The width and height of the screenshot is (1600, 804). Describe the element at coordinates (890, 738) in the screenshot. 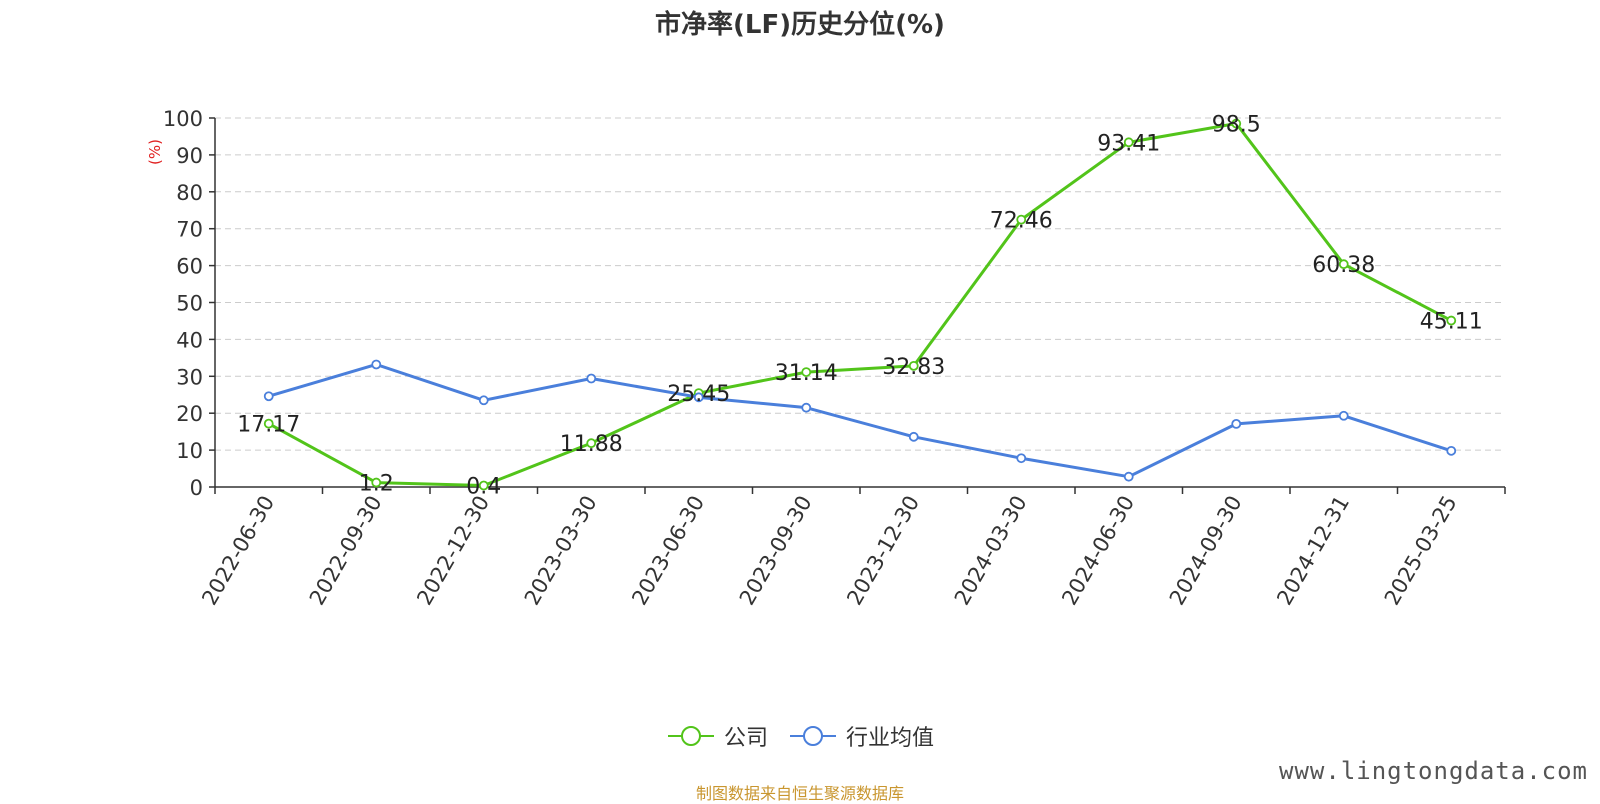

I see `legend-label-industry: 行业均值` at that location.